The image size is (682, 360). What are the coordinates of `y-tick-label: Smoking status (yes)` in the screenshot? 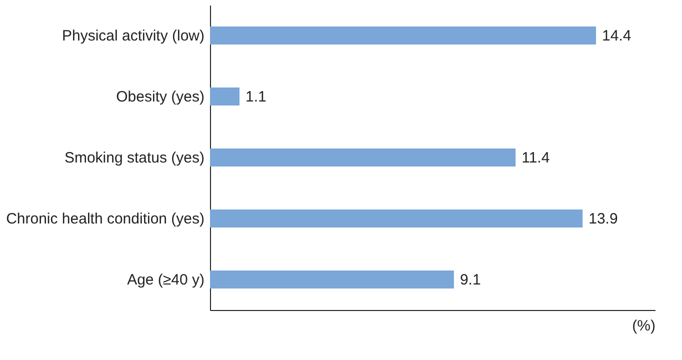 It's located at (134, 158).